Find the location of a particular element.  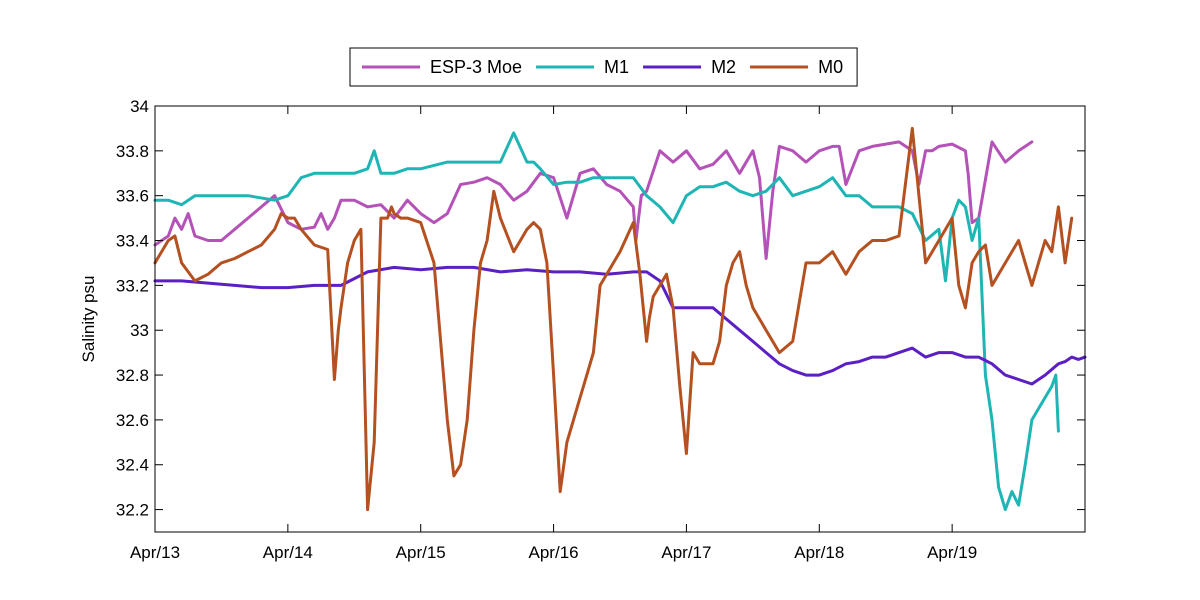

x-tick-label: Apr/19 is located at coordinates (952, 552).